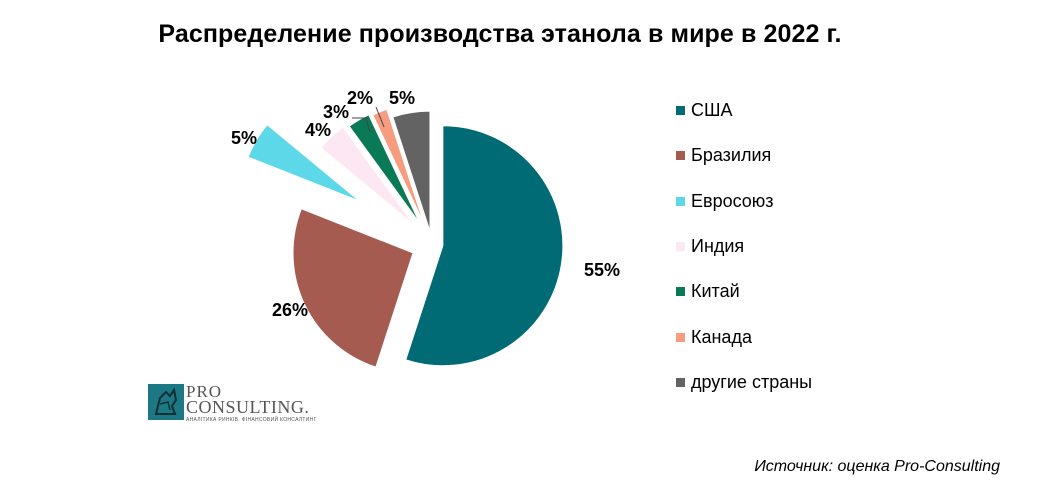  What do you see at coordinates (744, 291) in the screenshot?
I see `legend-item-китай: Китай` at bounding box center [744, 291].